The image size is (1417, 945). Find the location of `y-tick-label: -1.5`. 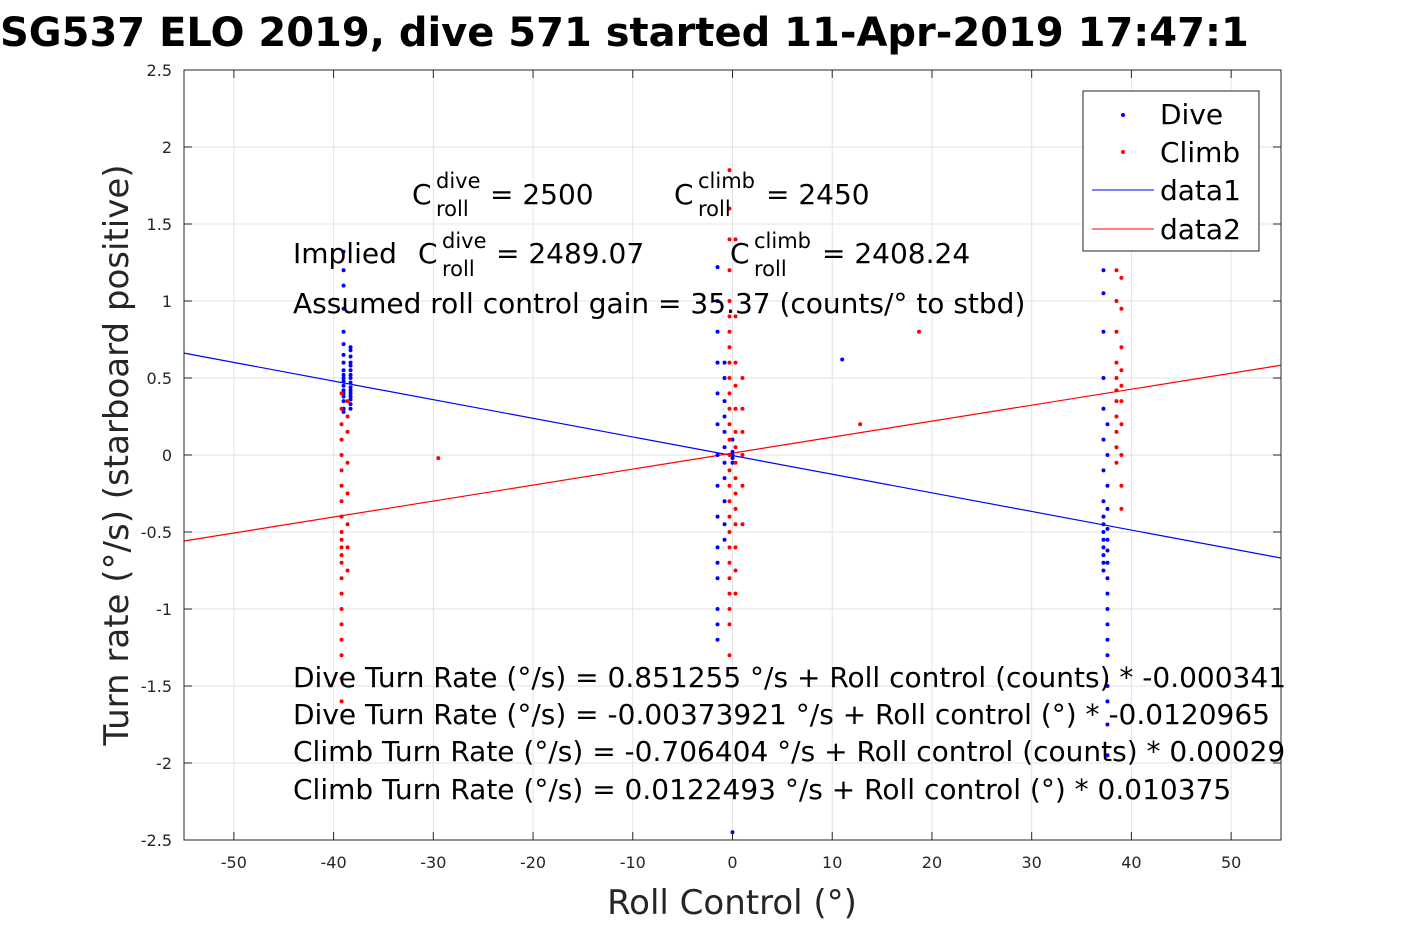

y-tick-label: -1.5 is located at coordinates (156, 686).